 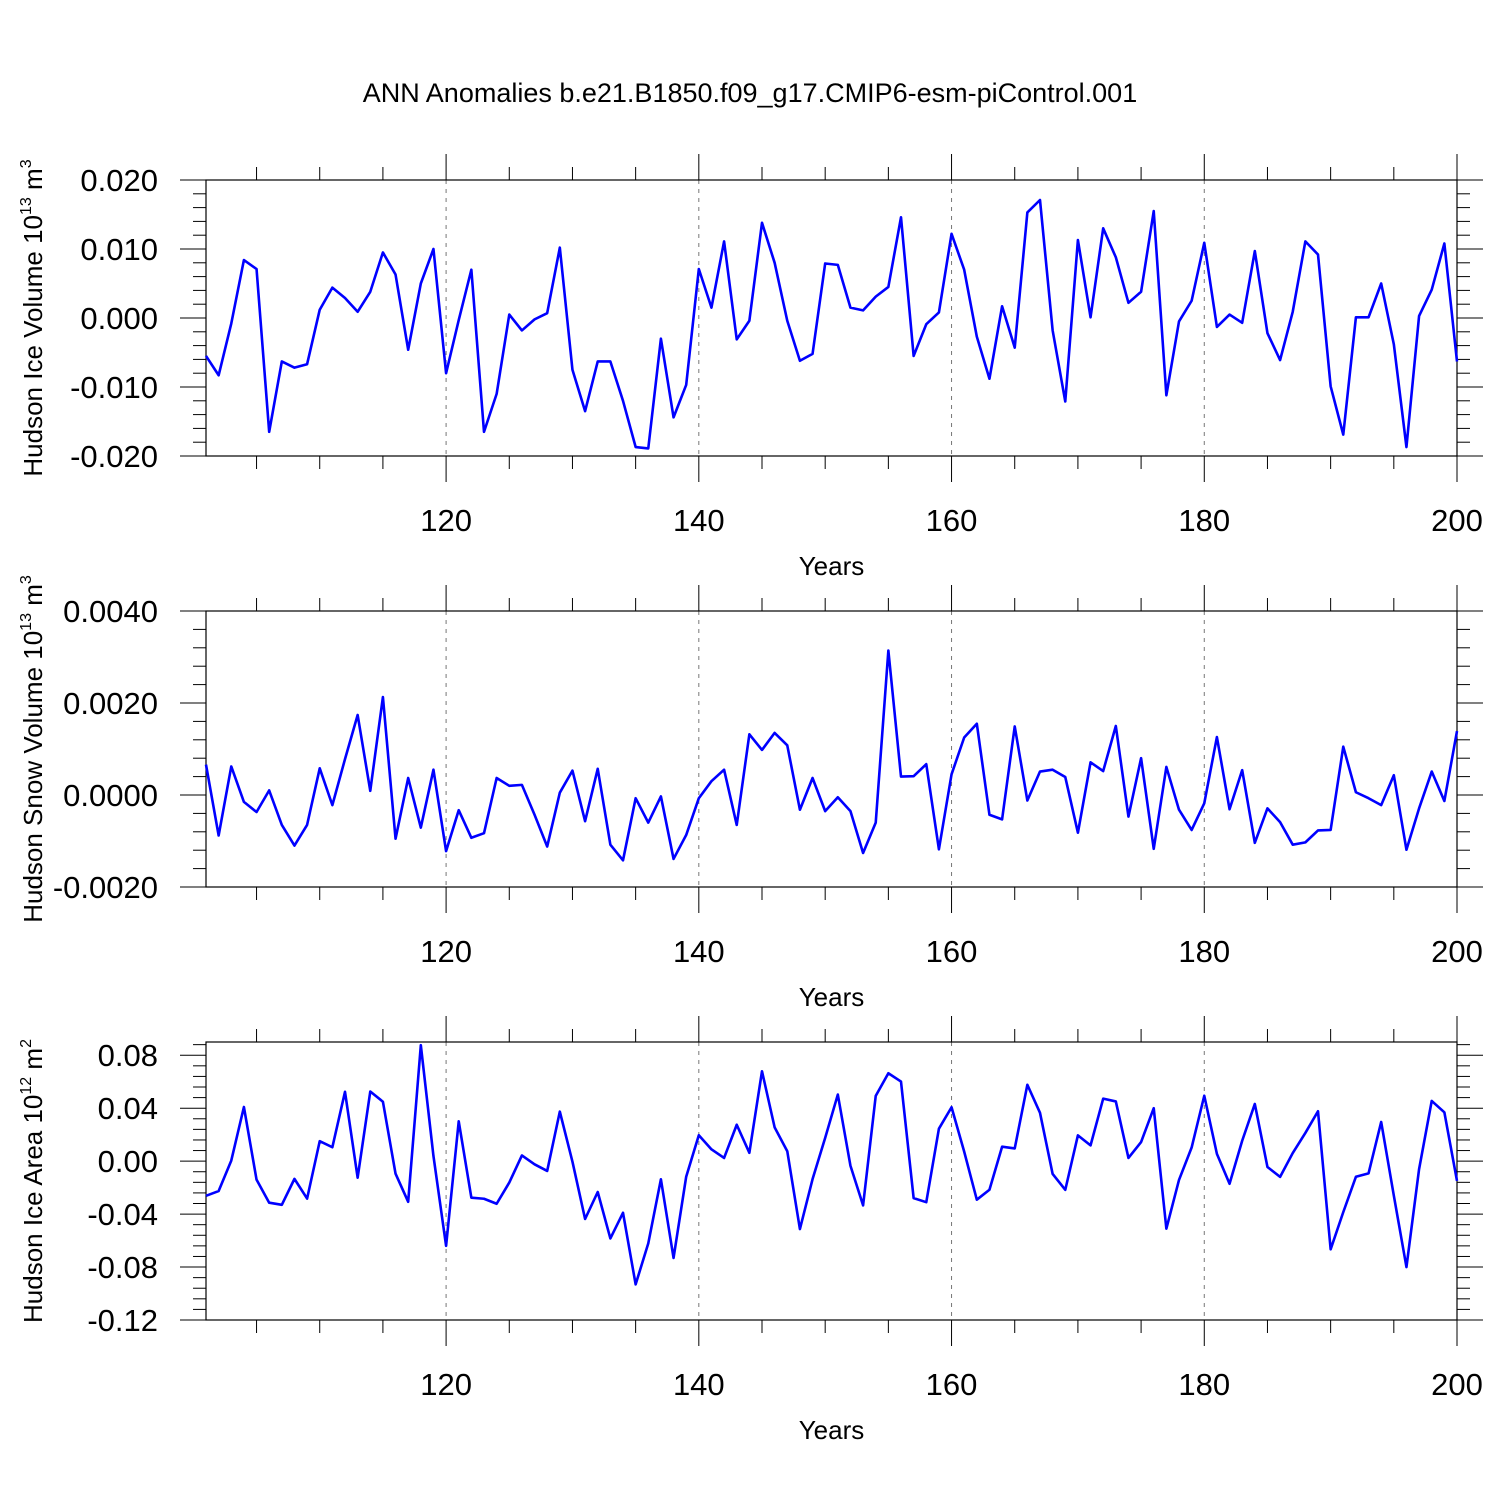 What do you see at coordinates (105, 887) in the screenshot?
I see `y-tick-label: -0.0020` at bounding box center [105, 887].